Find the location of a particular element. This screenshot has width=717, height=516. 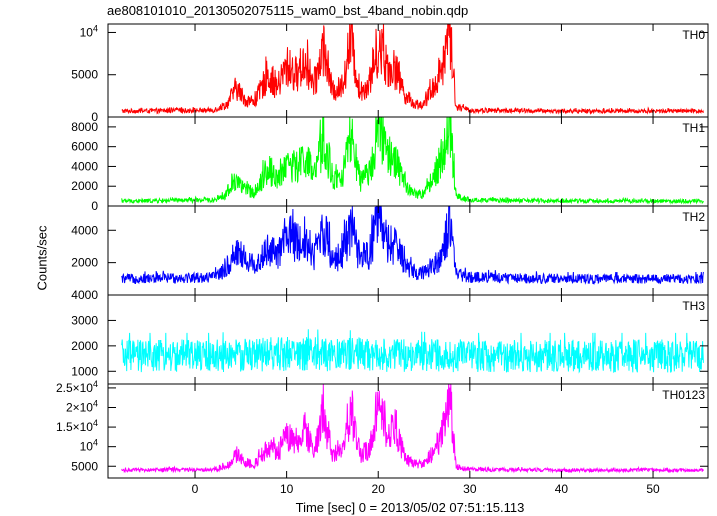

panel-label-th0: TH0 is located at coordinates (693, 35).